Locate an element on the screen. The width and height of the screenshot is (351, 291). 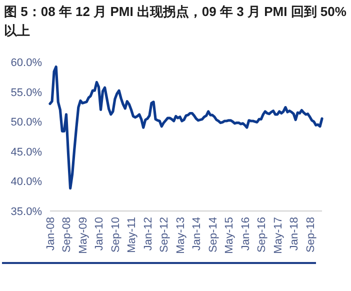
y-tick-label: 55.0% is located at coordinates (26, 92).